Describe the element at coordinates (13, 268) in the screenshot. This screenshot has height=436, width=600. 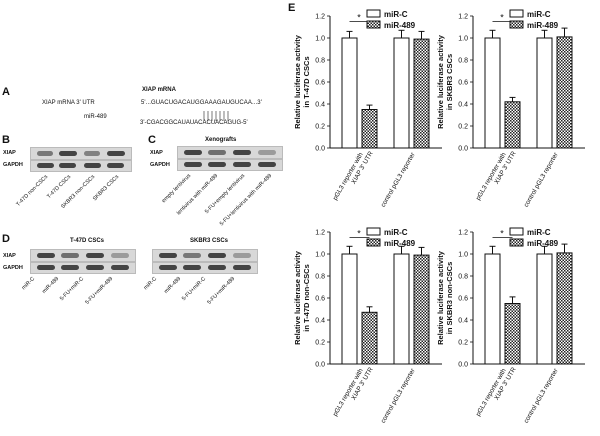
I see `d-row-gapdh: GAPDH` at that location.